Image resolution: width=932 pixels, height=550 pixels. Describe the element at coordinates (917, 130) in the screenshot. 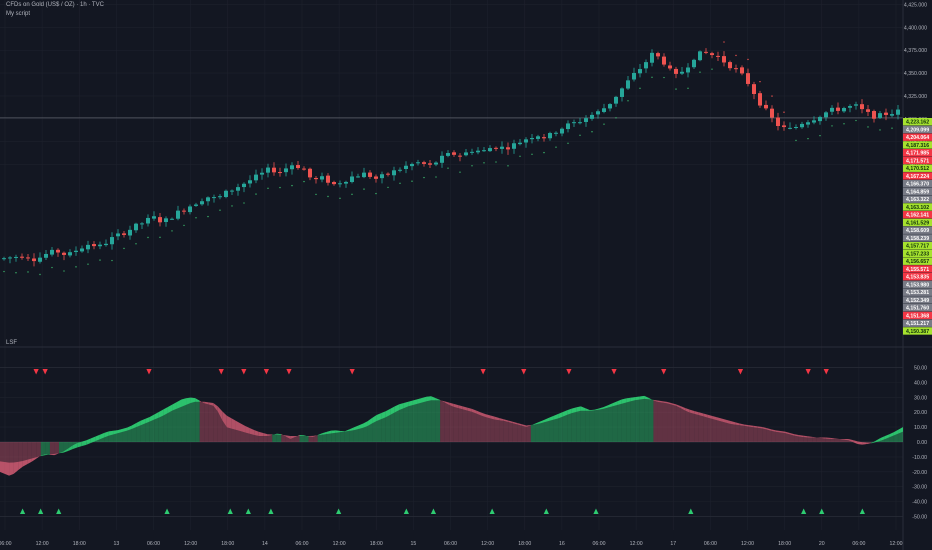

I see `price-tag-label: 4,209.099` at that location.